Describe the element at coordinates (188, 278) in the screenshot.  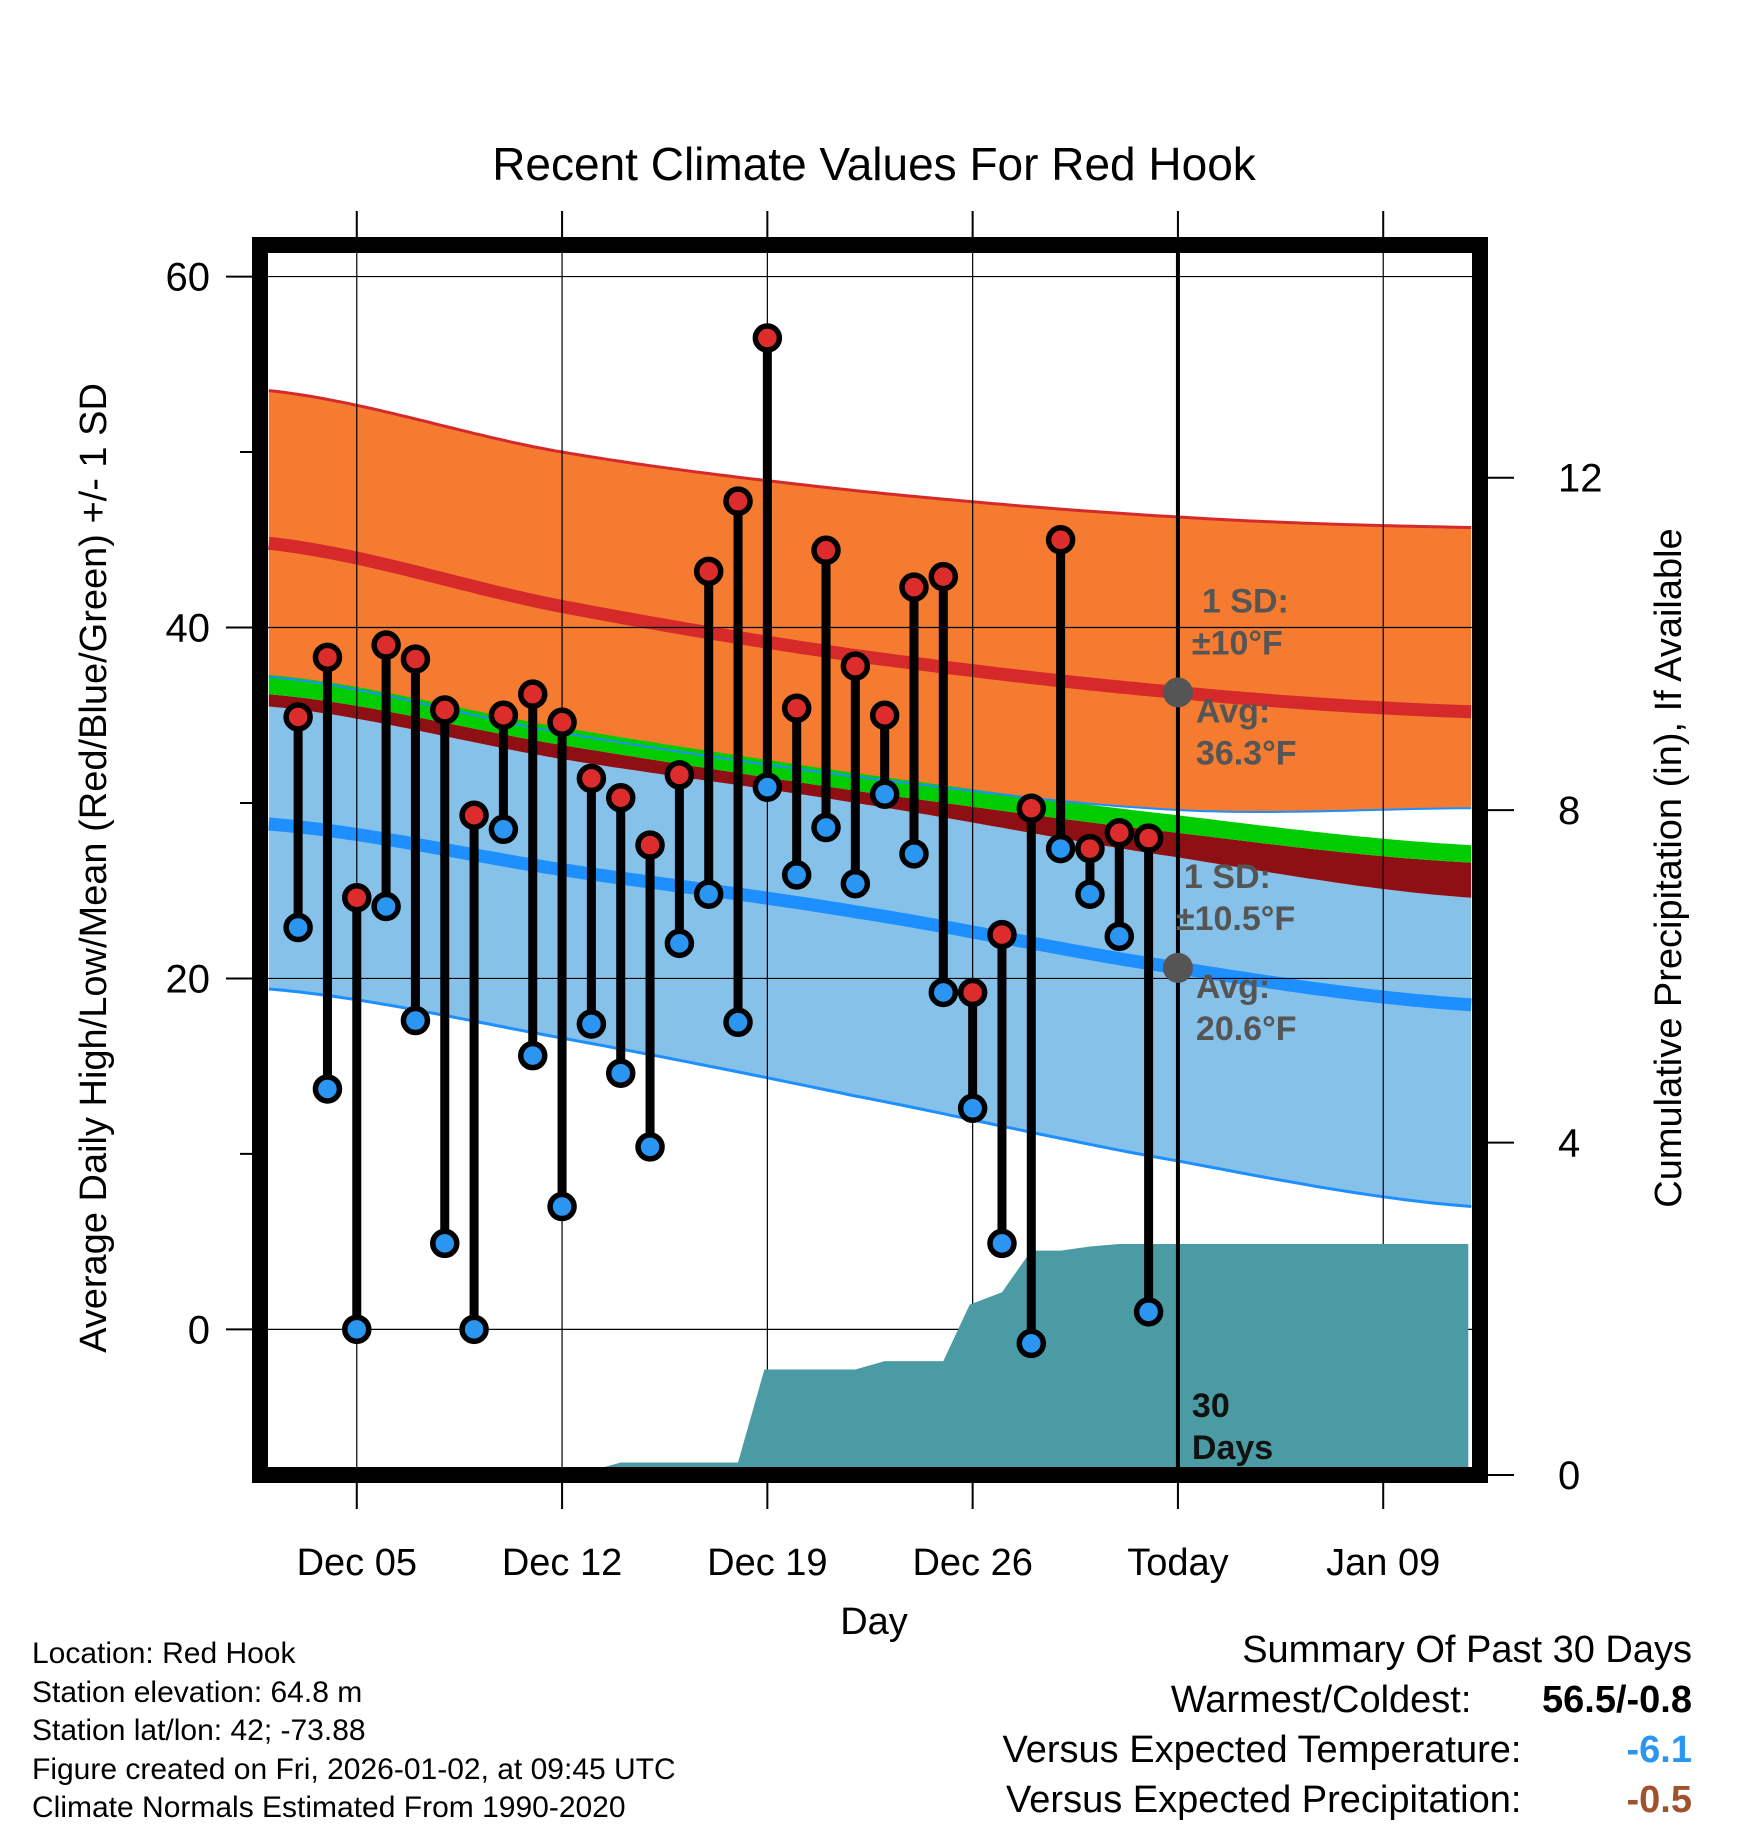
I see `y-tick-label: 60` at that location.